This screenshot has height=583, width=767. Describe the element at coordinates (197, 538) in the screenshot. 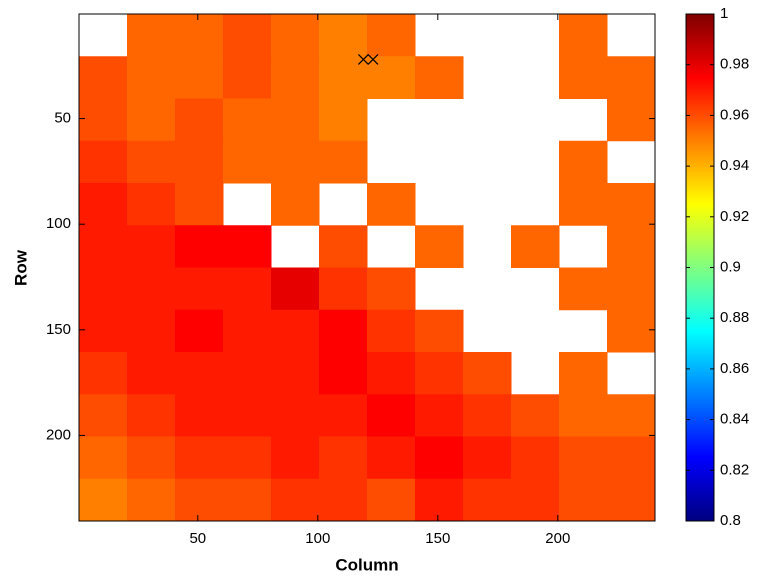

I see `x-tick-label: 50` at that location.